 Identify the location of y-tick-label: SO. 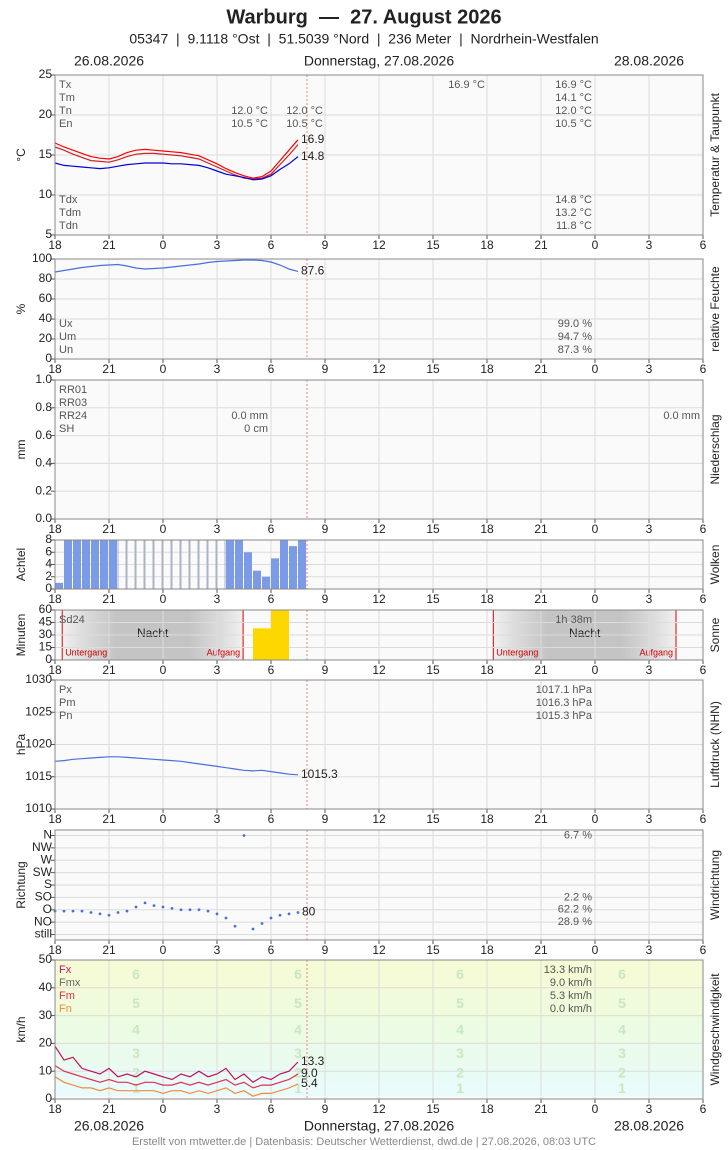
(43, 897).